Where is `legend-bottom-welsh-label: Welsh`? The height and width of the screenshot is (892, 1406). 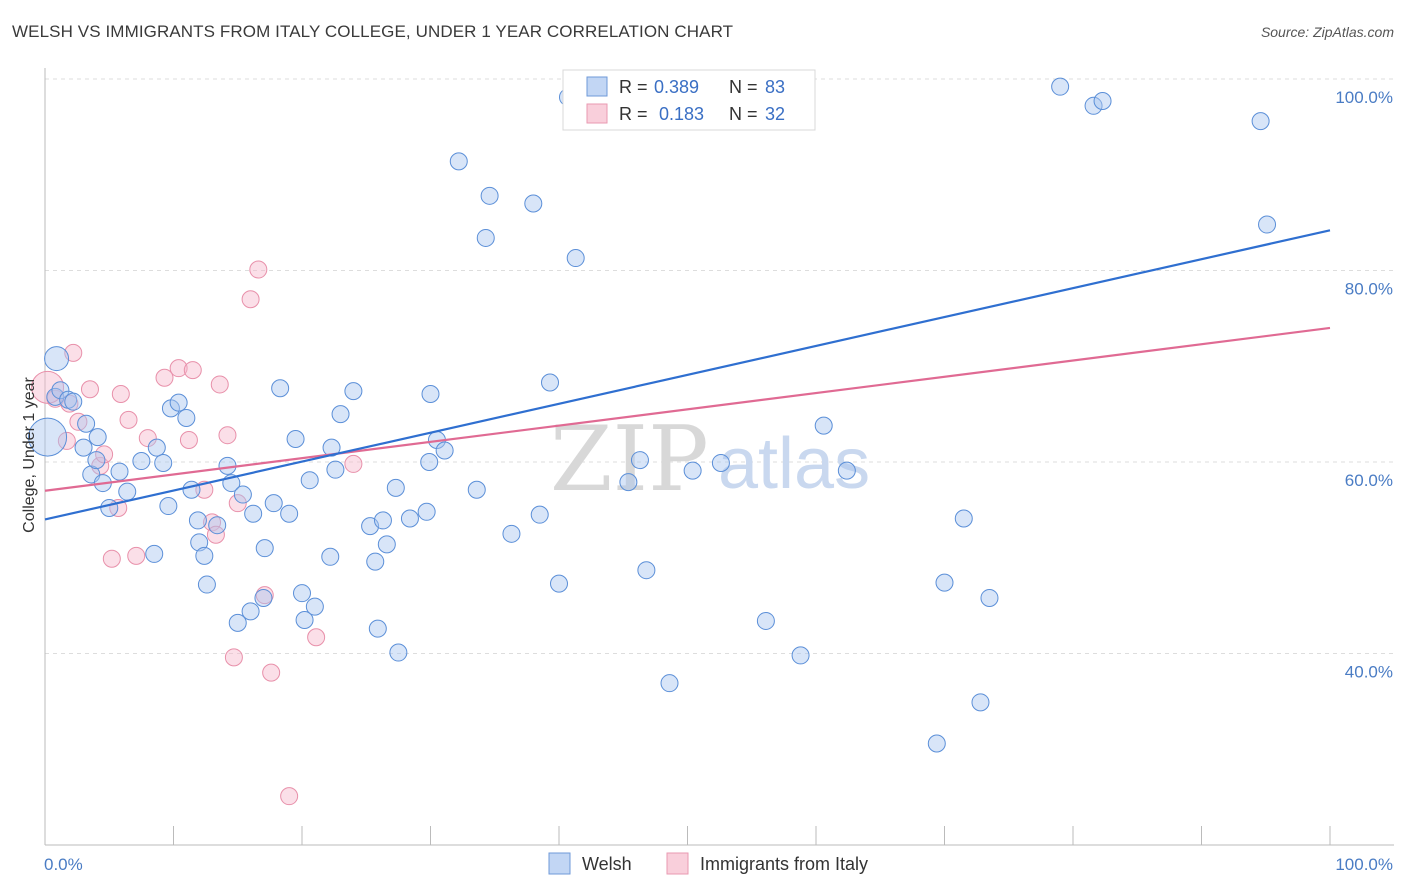 legend-bottom-welsh-label: Welsh is located at coordinates (607, 864).